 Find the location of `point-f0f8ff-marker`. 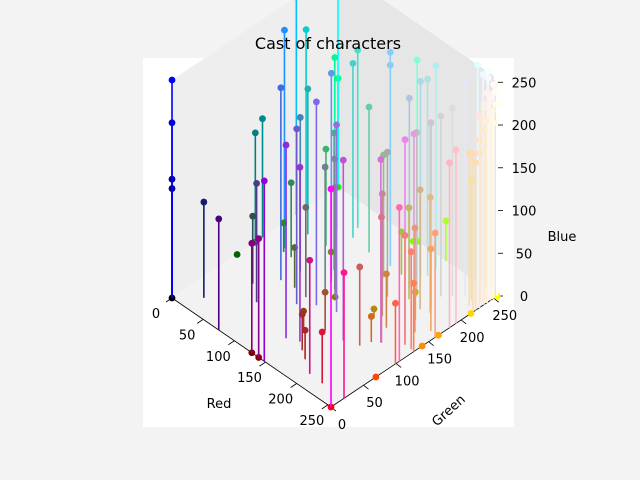

point-f0f8ff-marker is located at coordinates (483, 75).